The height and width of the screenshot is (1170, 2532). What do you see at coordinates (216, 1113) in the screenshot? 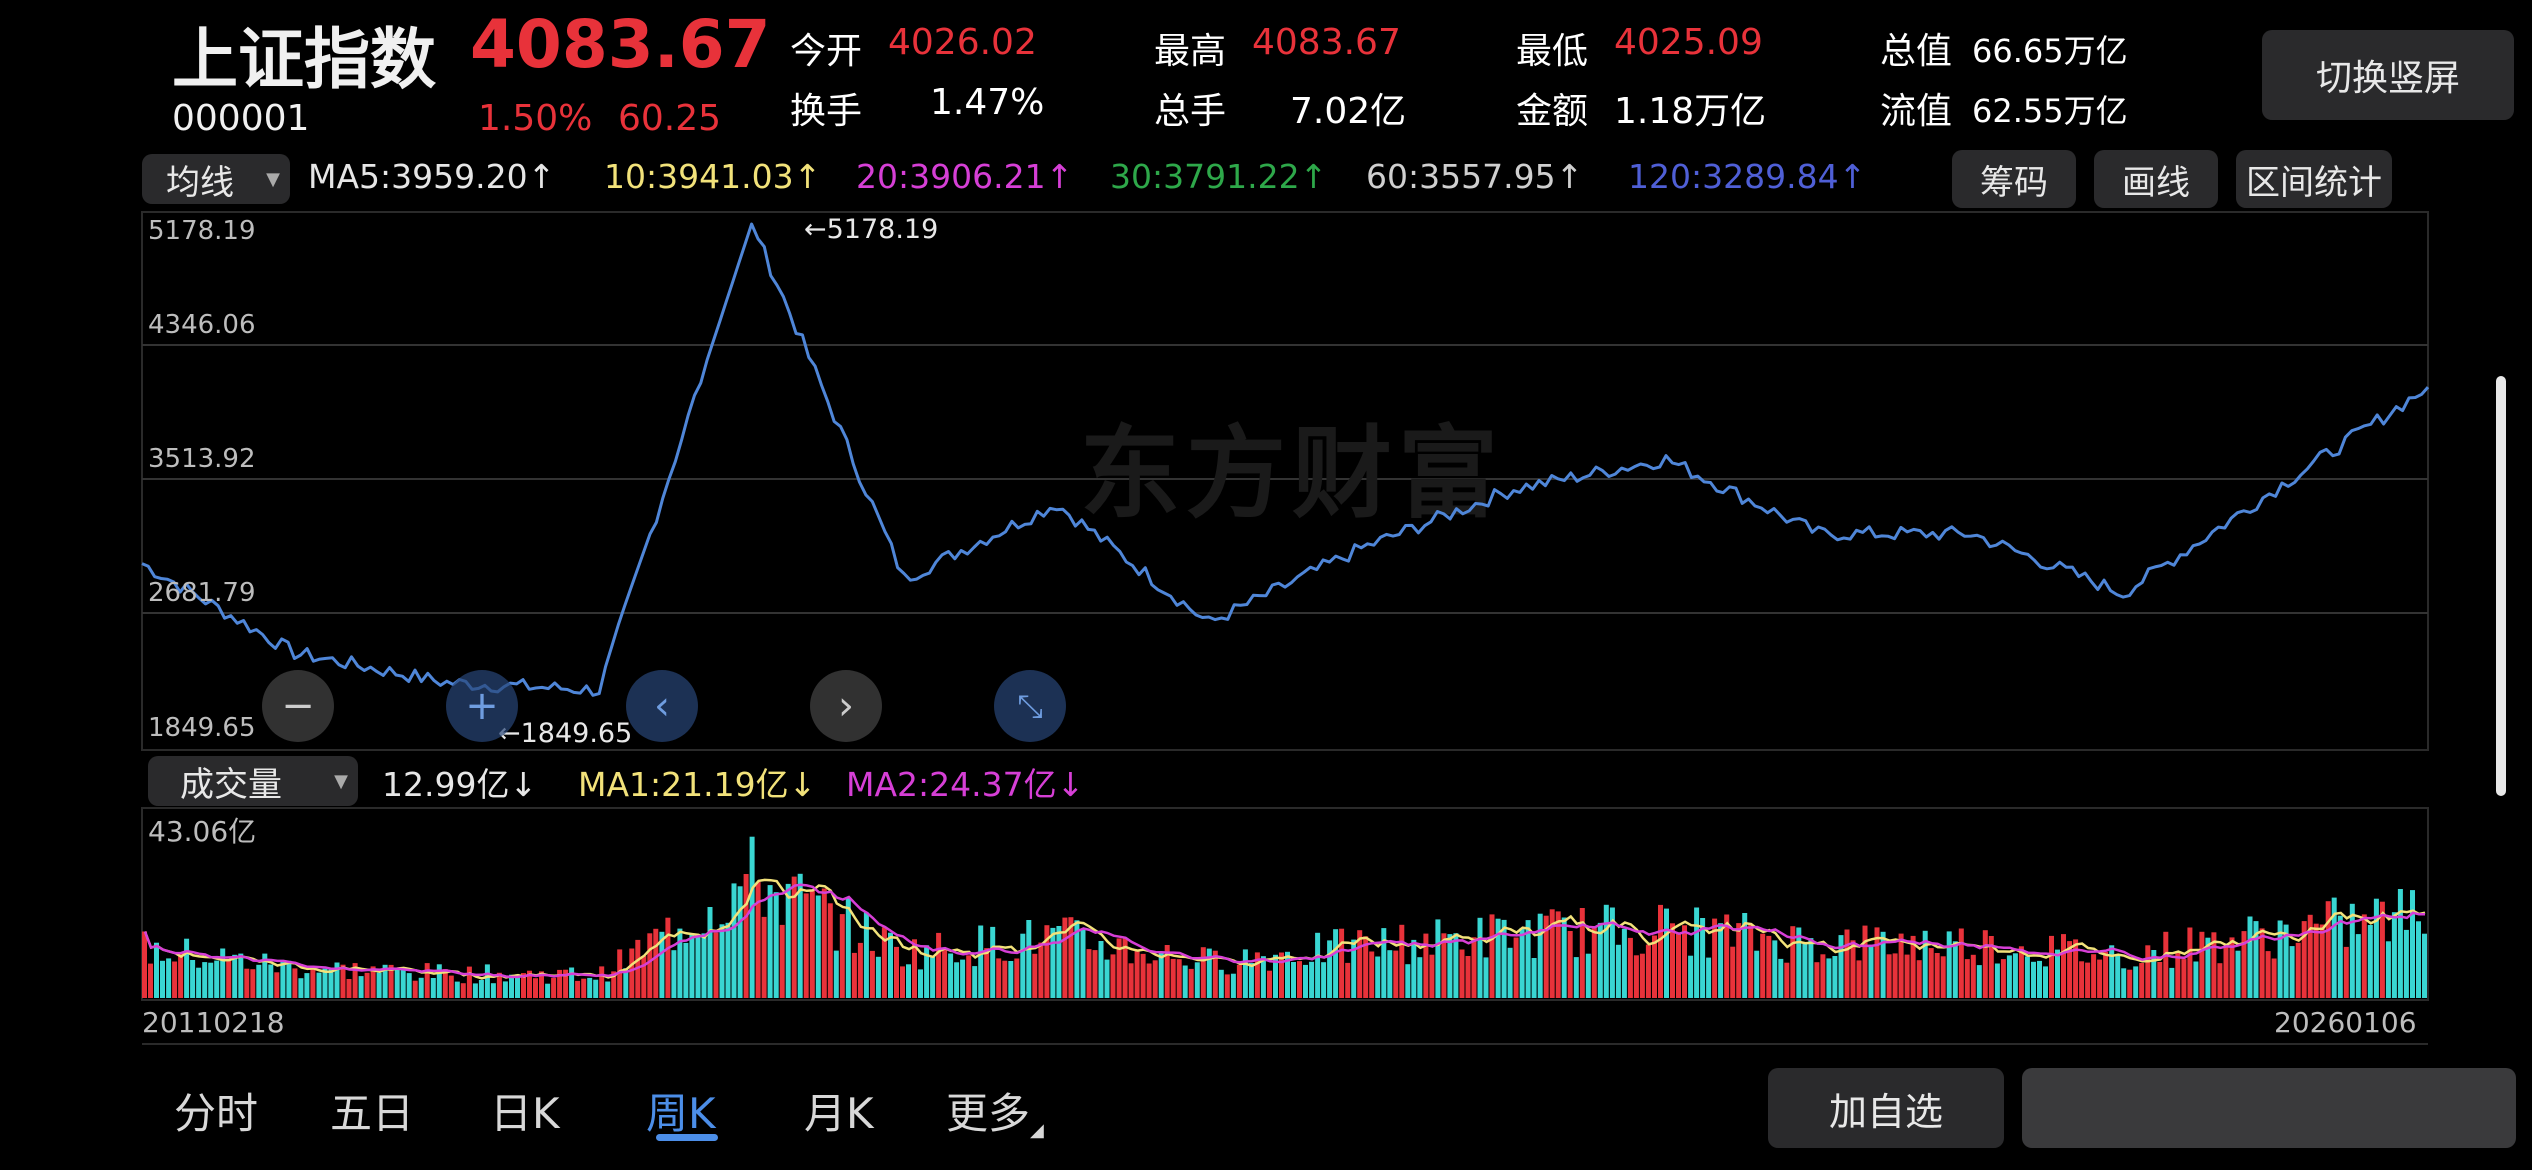
I see `tab-intraday: 分时` at bounding box center [216, 1113].